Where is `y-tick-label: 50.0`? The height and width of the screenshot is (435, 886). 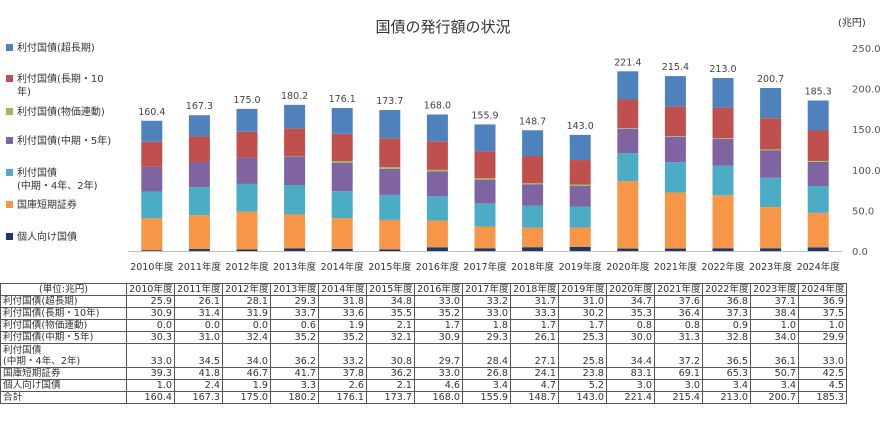 y-tick-label: 50.0 is located at coordinates (863, 211).